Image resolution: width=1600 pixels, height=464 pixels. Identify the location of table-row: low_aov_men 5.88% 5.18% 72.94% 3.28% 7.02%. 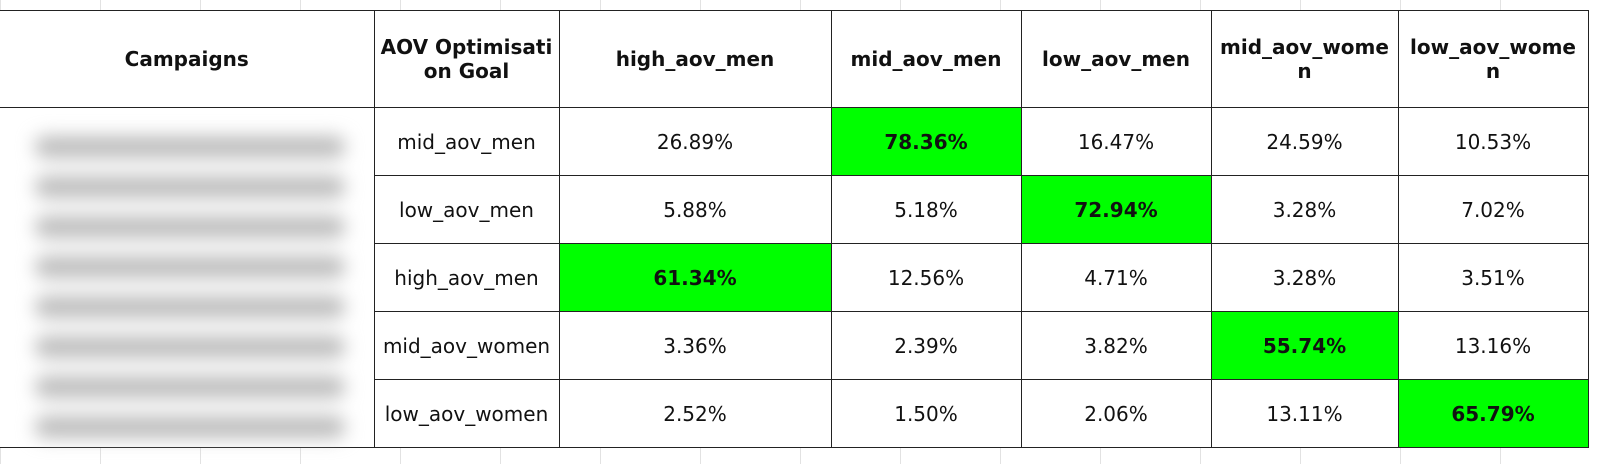
(794, 209).